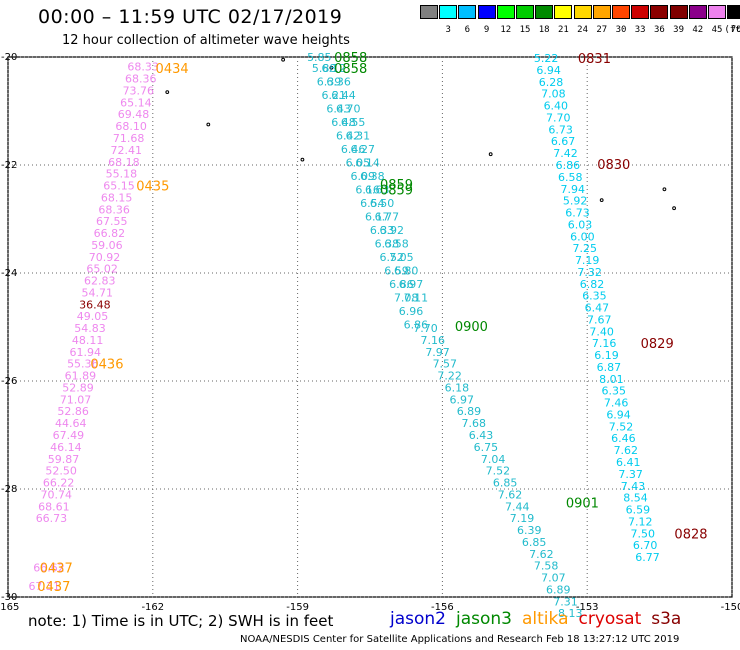  I want to click on data-point-label: 6.31, so click(358, 135).